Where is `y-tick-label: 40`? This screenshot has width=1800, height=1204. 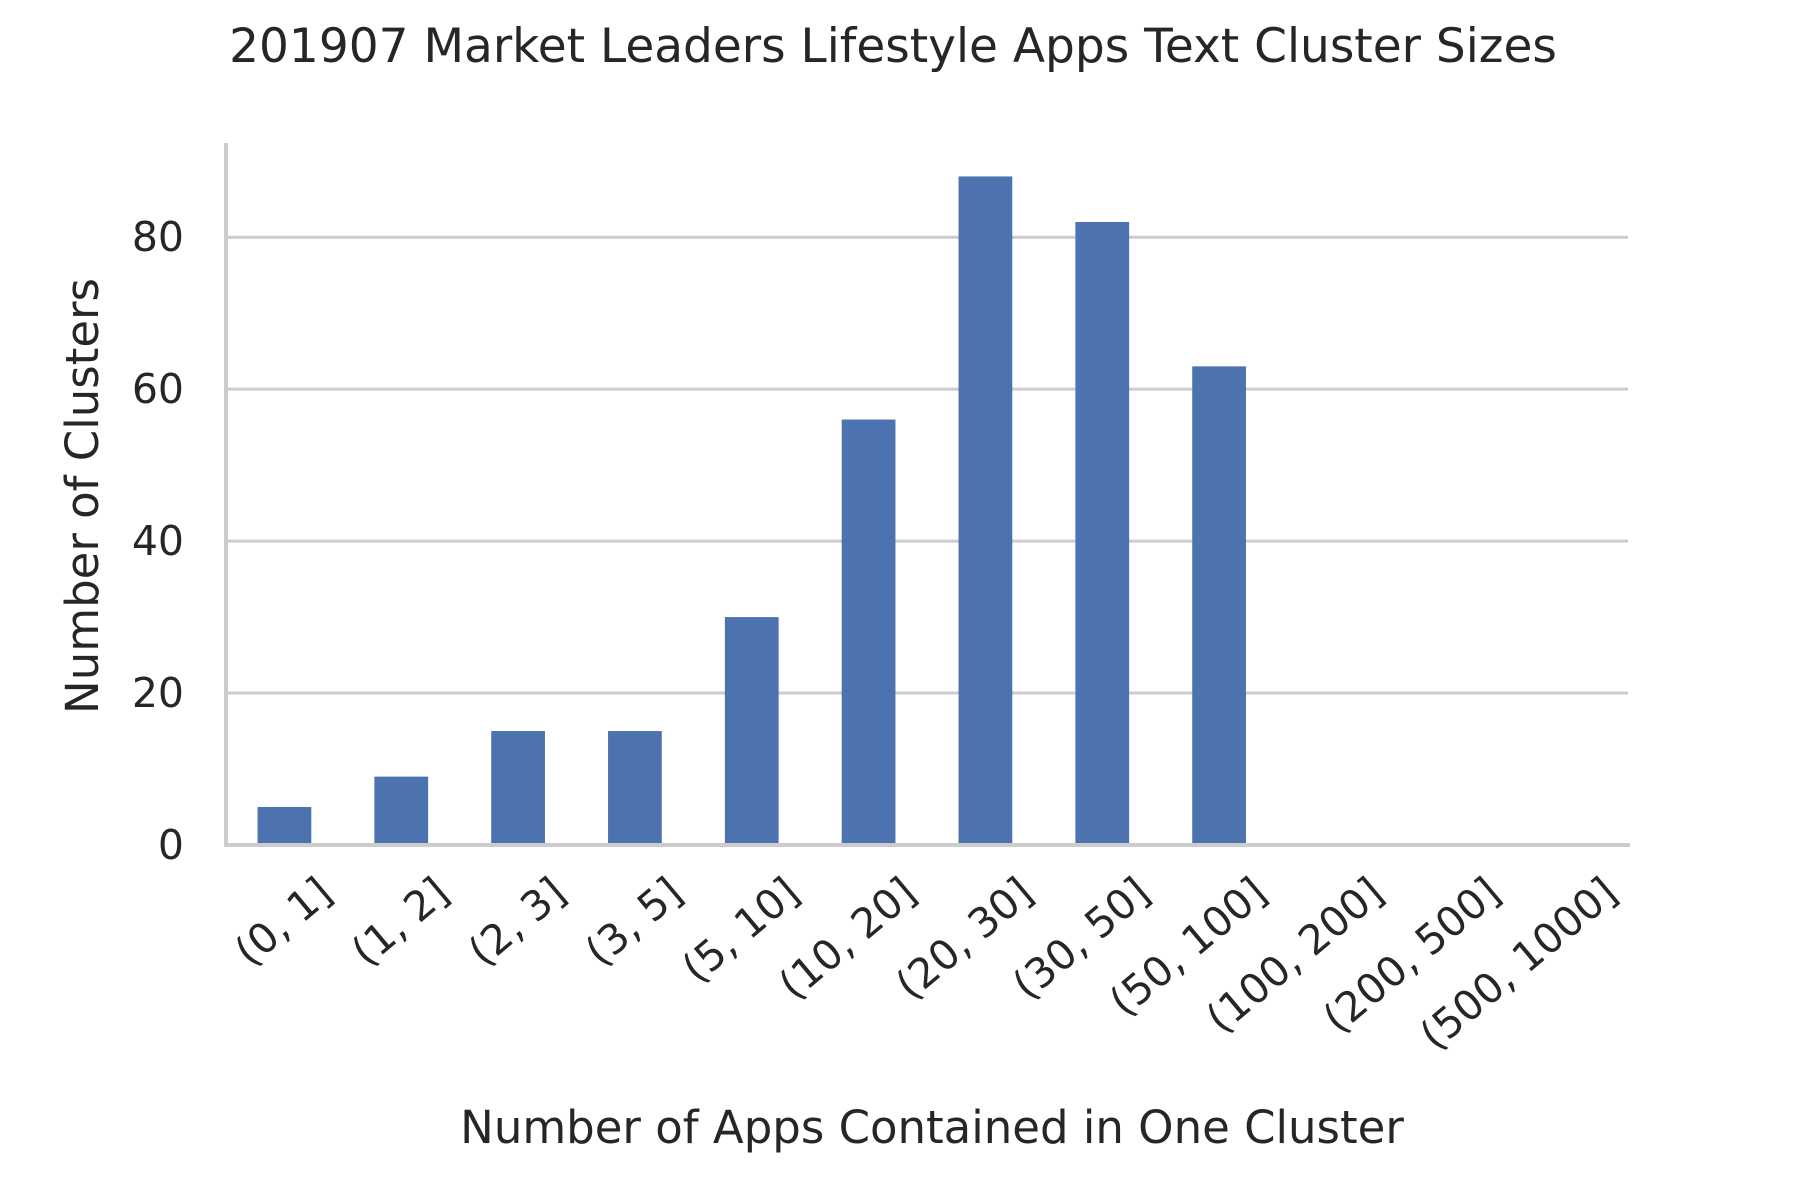 y-tick-label: 40 is located at coordinates (158, 541).